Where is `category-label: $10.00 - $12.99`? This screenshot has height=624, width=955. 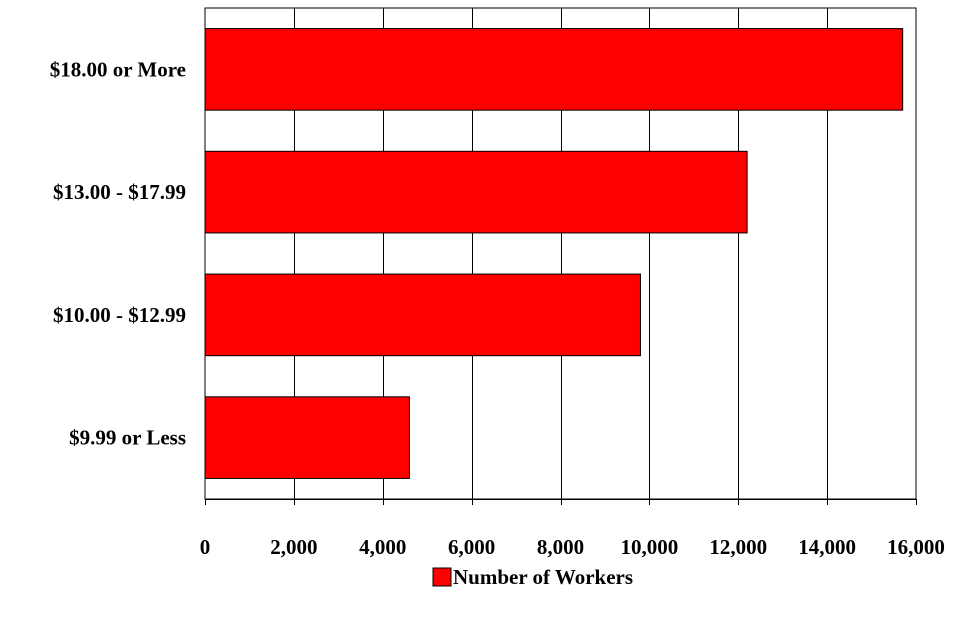 category-label: $10.00 - $12.99 is located at coordinates (119, 315).